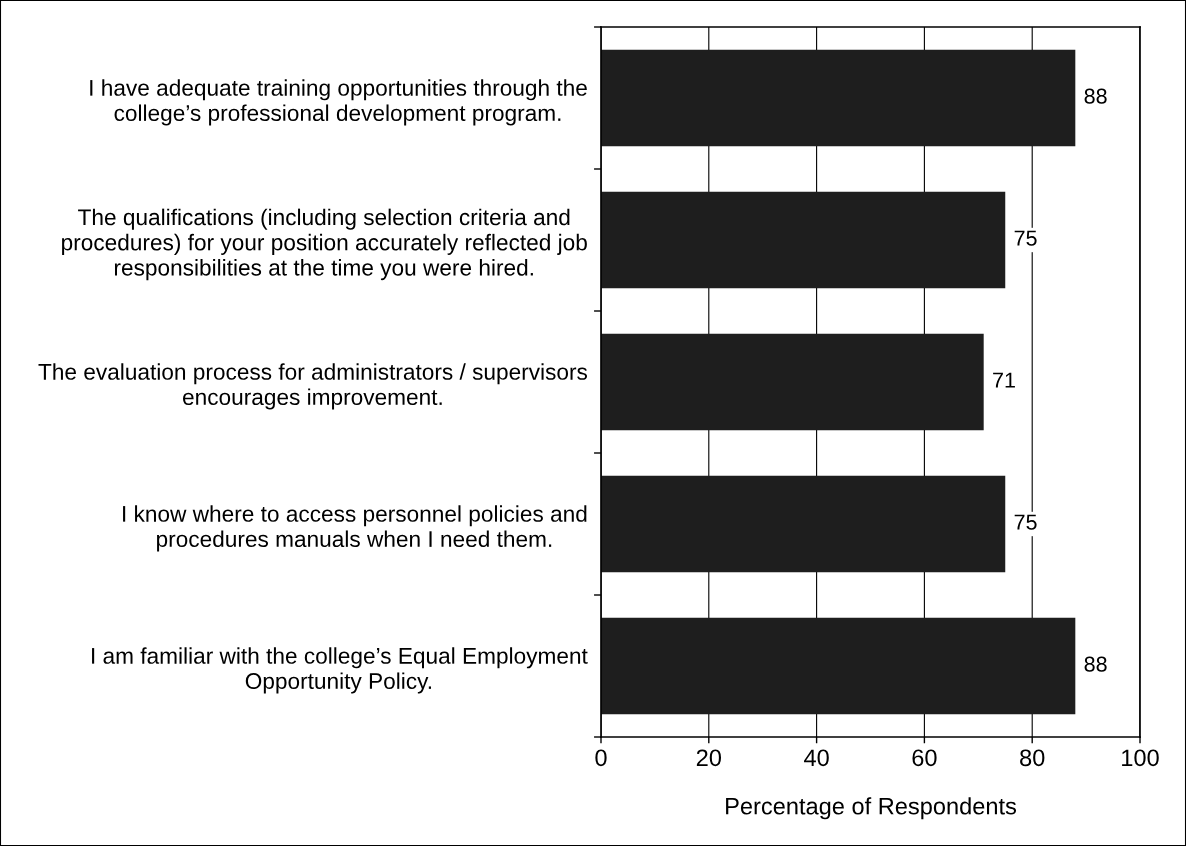  I want to click on data-label: 71, so click(1004, 380).